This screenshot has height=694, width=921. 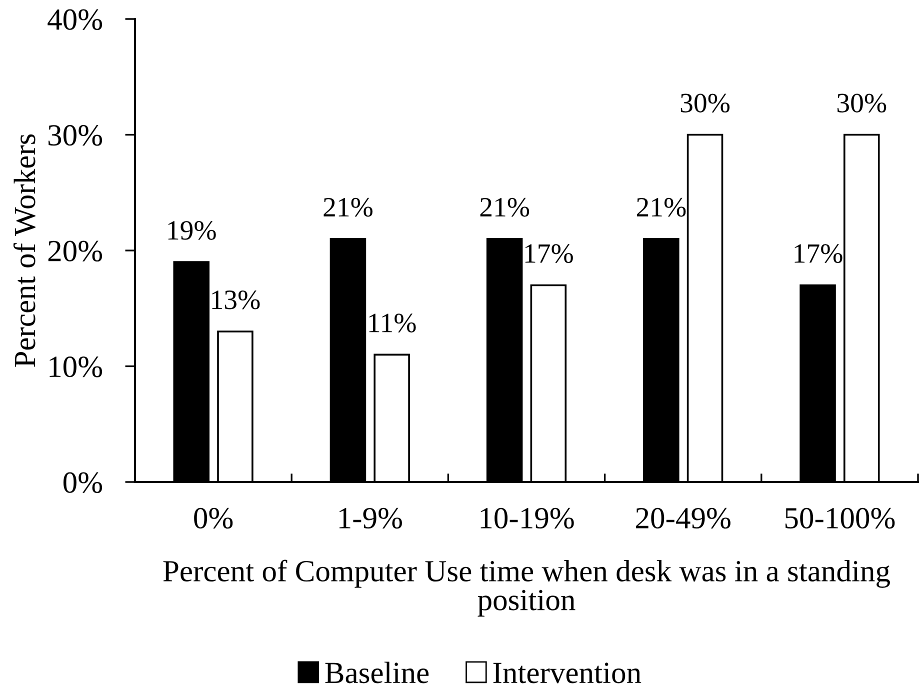 What do you see at coordinates (236, 300) in the screenshot?
I see `data-label: 13%` at bounding box center [236, 300].